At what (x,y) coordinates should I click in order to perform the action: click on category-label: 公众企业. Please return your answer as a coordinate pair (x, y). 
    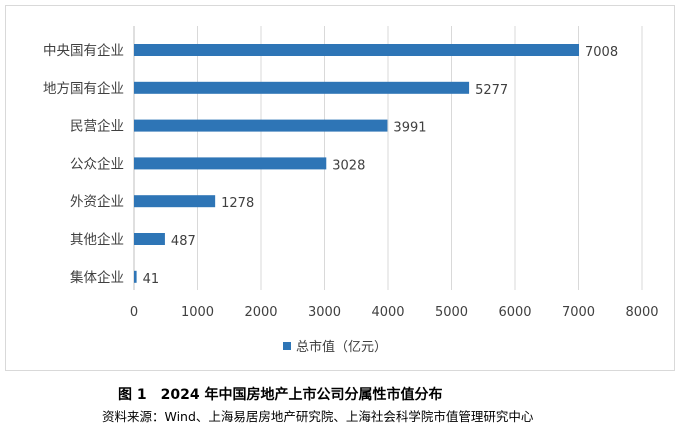
    Looking at the image, I should click on (97, 163).